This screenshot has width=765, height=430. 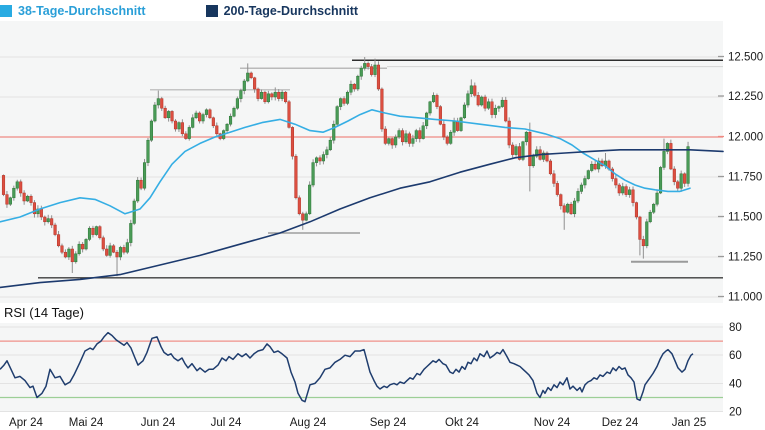 I want to click on x-axis-label: Sep 24, so click(x=388, y=423).